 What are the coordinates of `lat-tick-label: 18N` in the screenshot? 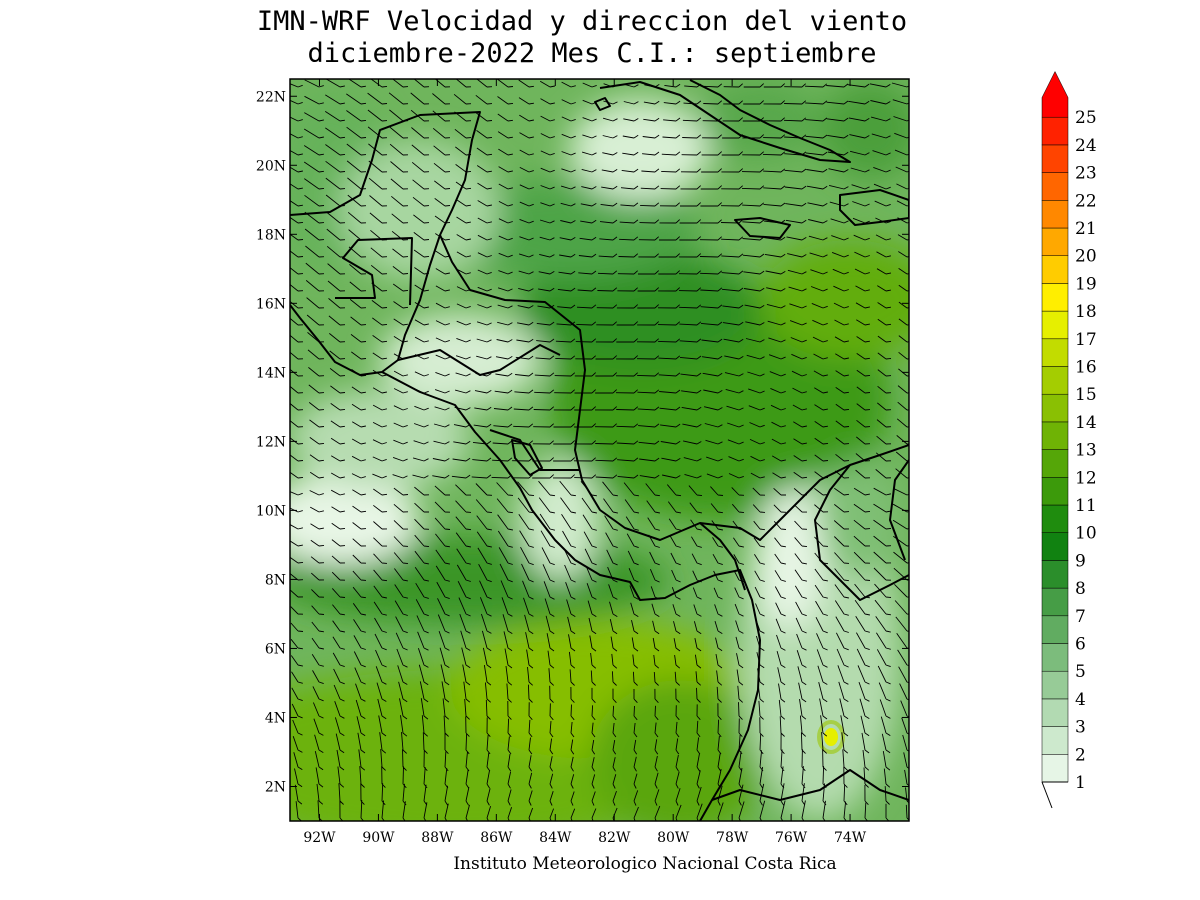 It's located at (271, 235).